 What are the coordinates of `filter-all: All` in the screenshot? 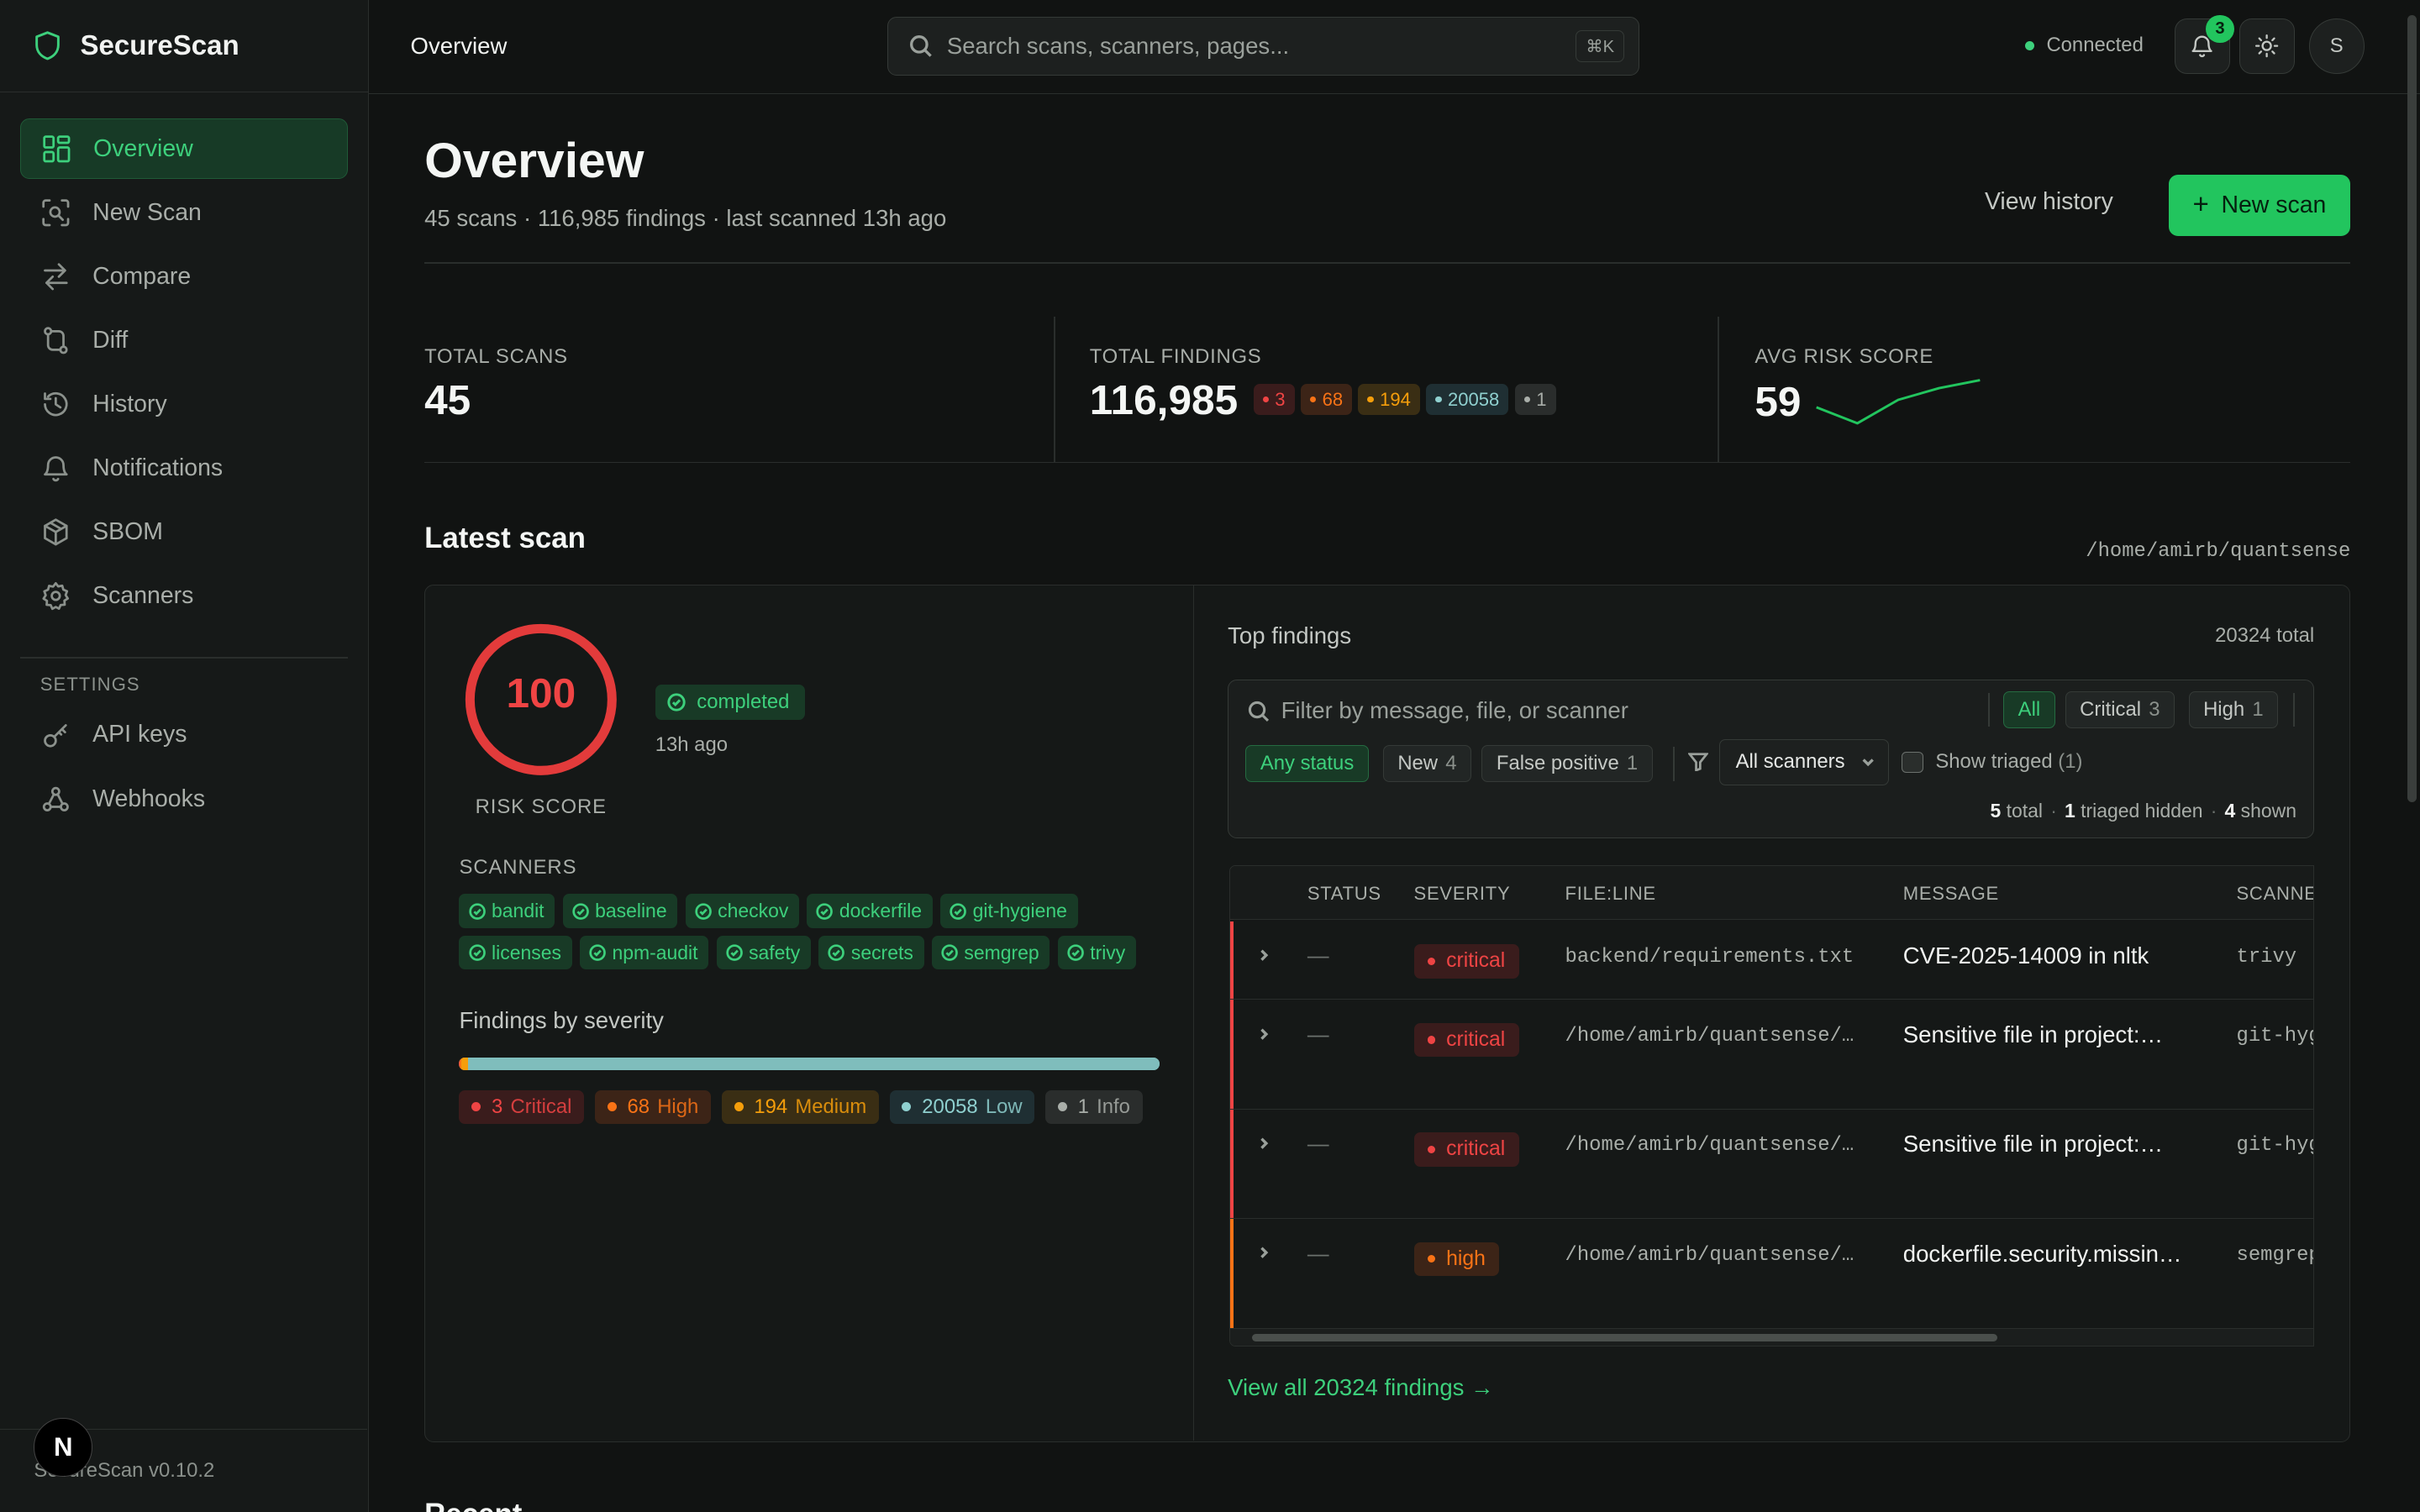 It's located at (2029, 709).